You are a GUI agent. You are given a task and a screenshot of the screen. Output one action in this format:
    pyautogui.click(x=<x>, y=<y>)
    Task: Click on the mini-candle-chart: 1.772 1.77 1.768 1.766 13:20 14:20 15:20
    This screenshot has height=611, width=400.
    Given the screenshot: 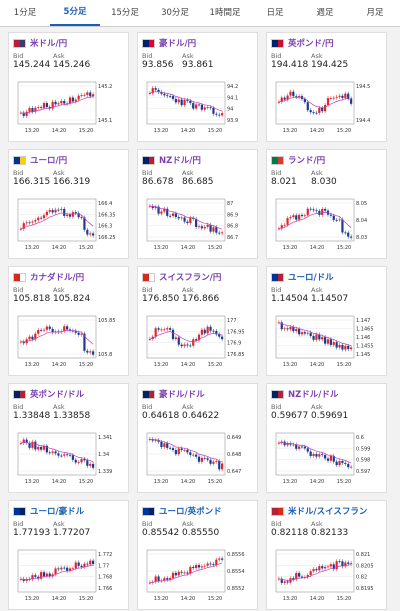 What is the action you would take?
    pyautogui.click(x=69, y=577)
    